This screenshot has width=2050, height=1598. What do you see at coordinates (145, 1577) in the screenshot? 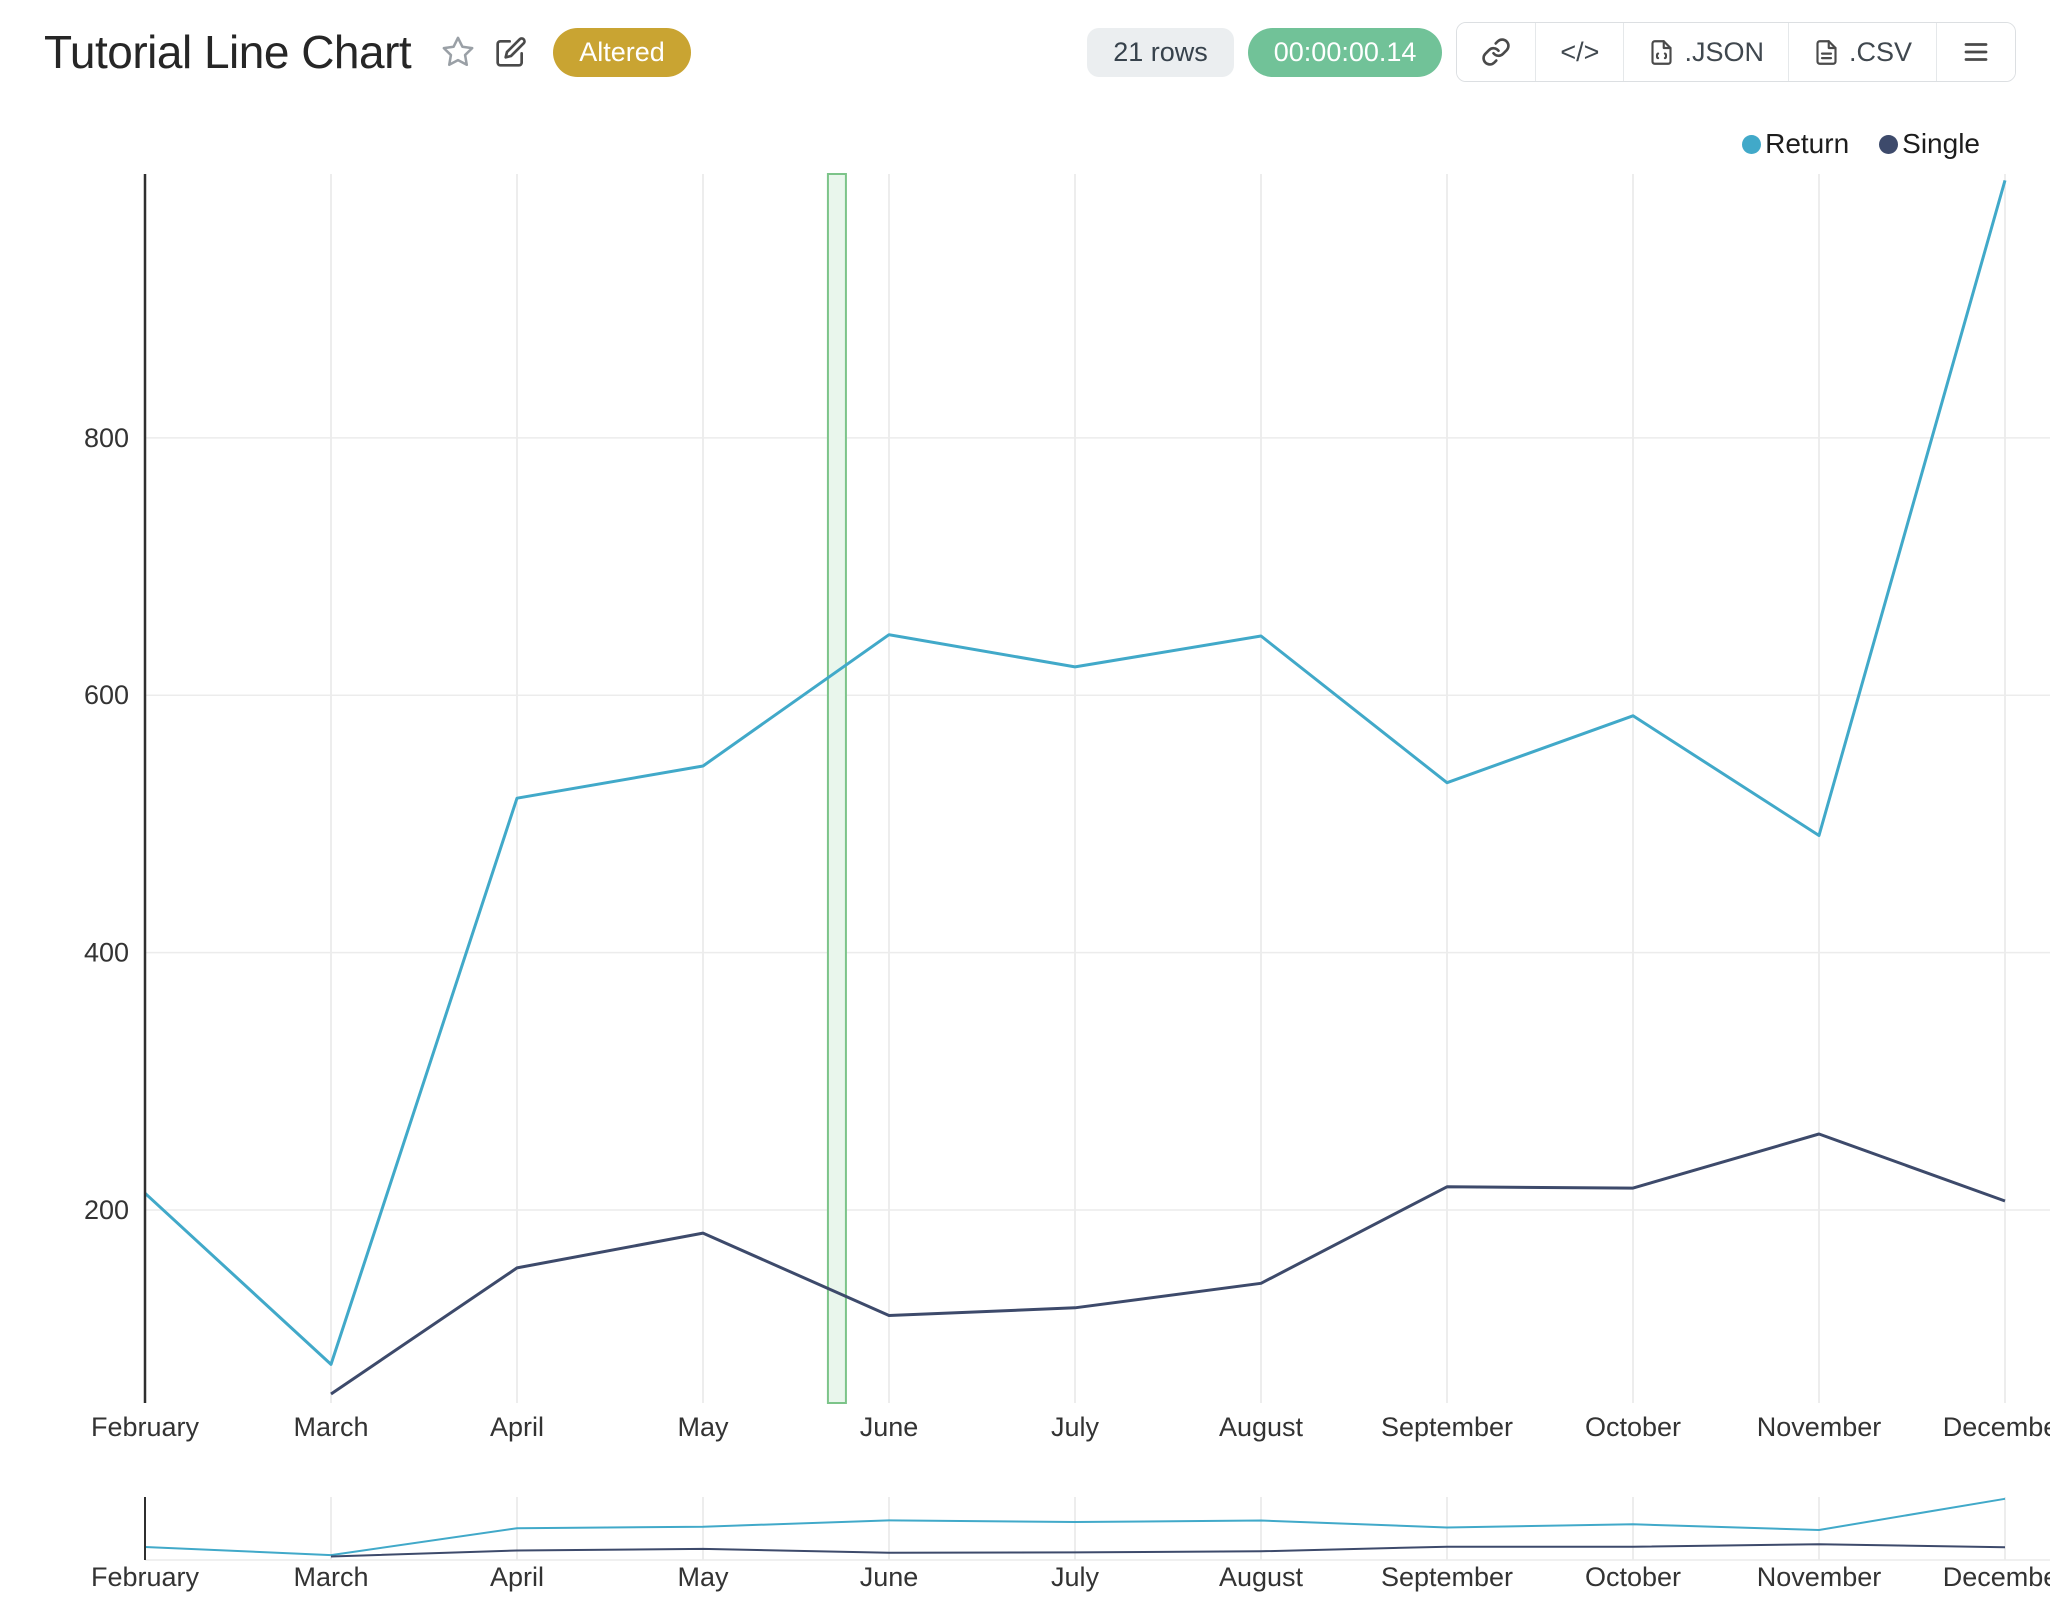
I see `mini-x-axis-tick-label: February` at bounding box center [145, 1577].